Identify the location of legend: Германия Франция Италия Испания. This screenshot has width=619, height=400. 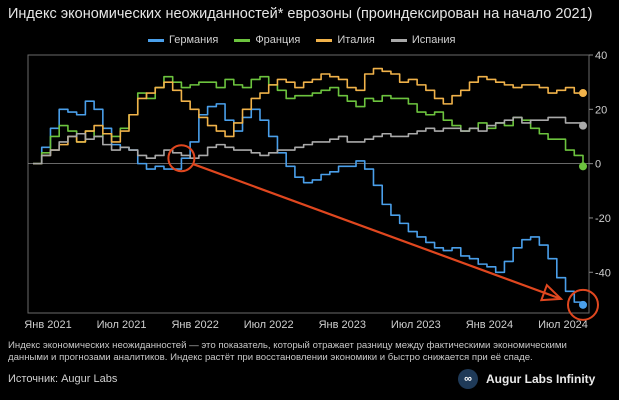
(302, 40).